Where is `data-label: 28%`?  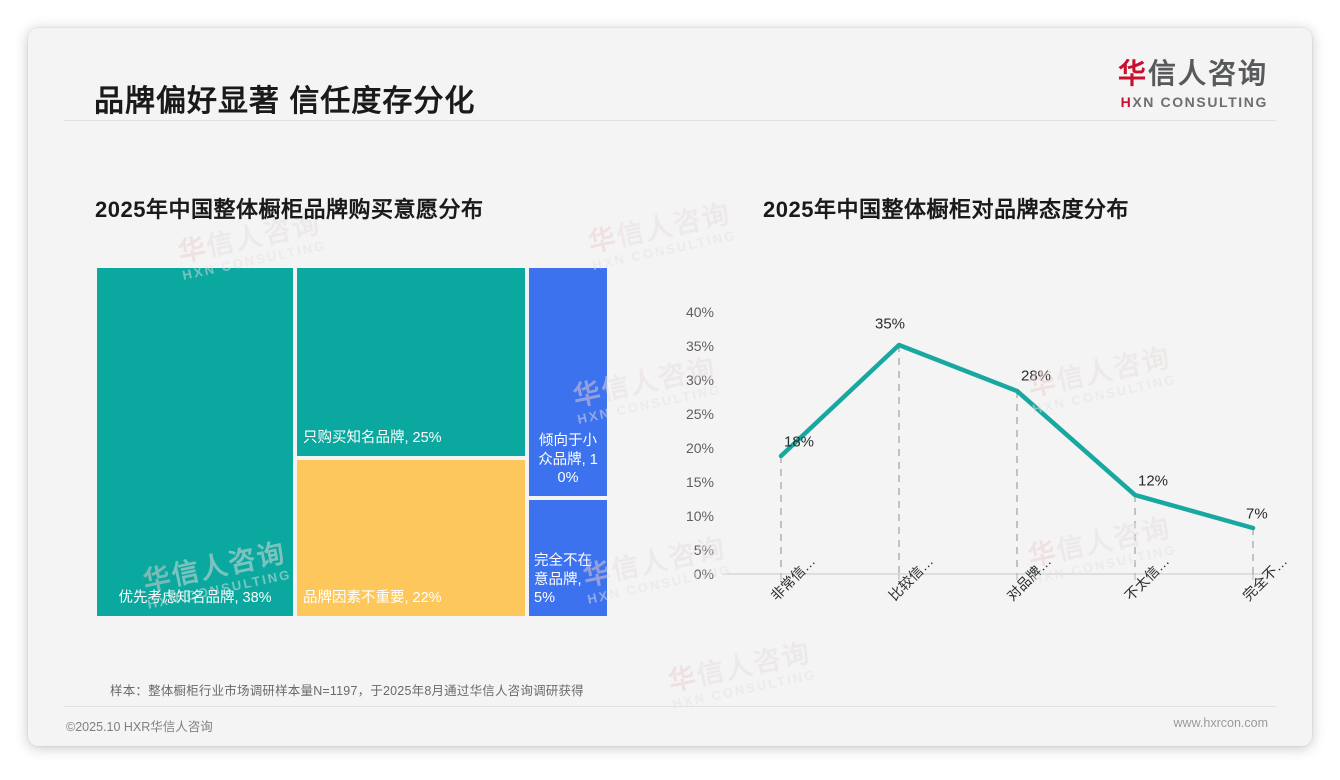 data-label: 28% is located at coordinates (1036, 376).